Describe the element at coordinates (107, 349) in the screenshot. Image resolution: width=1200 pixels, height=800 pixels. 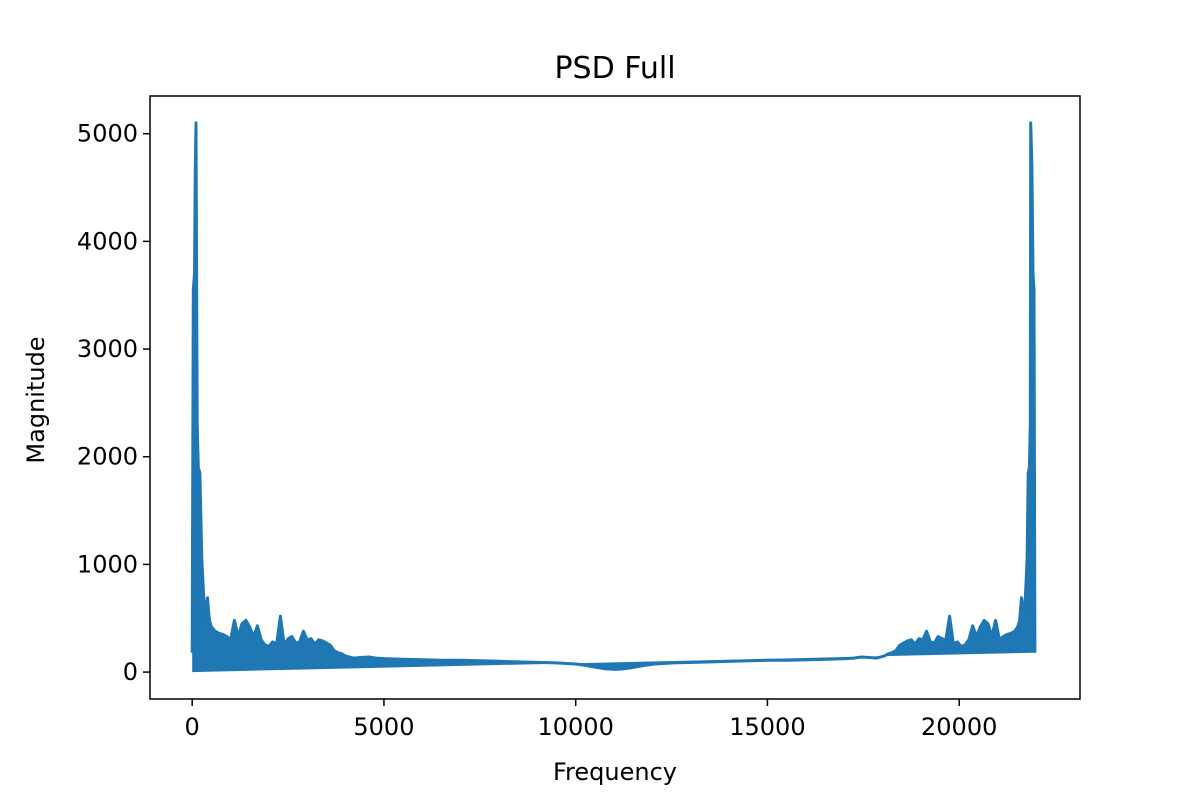
I see `y-tick-label: 3000` at that location.